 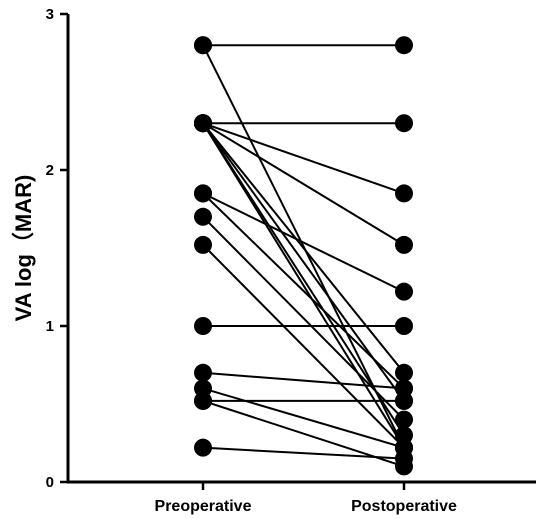 What do you see at coordinates (50, 482) in the screenshot?
I see `y-tick-label-0: 0` at bounding box center [50, 482].